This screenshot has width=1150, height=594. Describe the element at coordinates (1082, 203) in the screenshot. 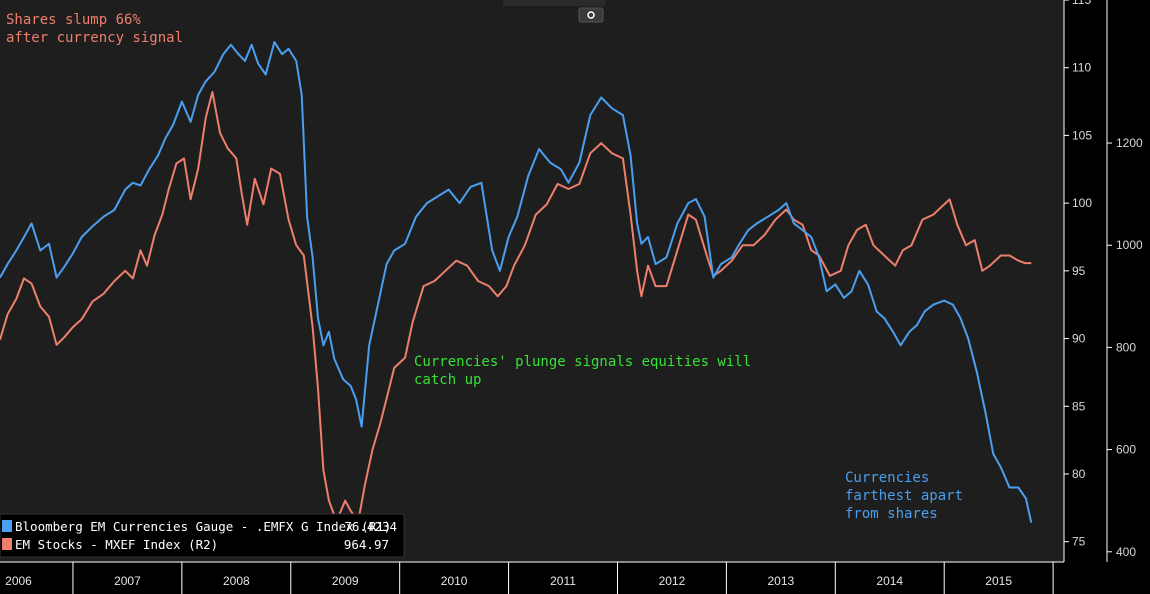

I see `r1-tick-label: 100` at that location.